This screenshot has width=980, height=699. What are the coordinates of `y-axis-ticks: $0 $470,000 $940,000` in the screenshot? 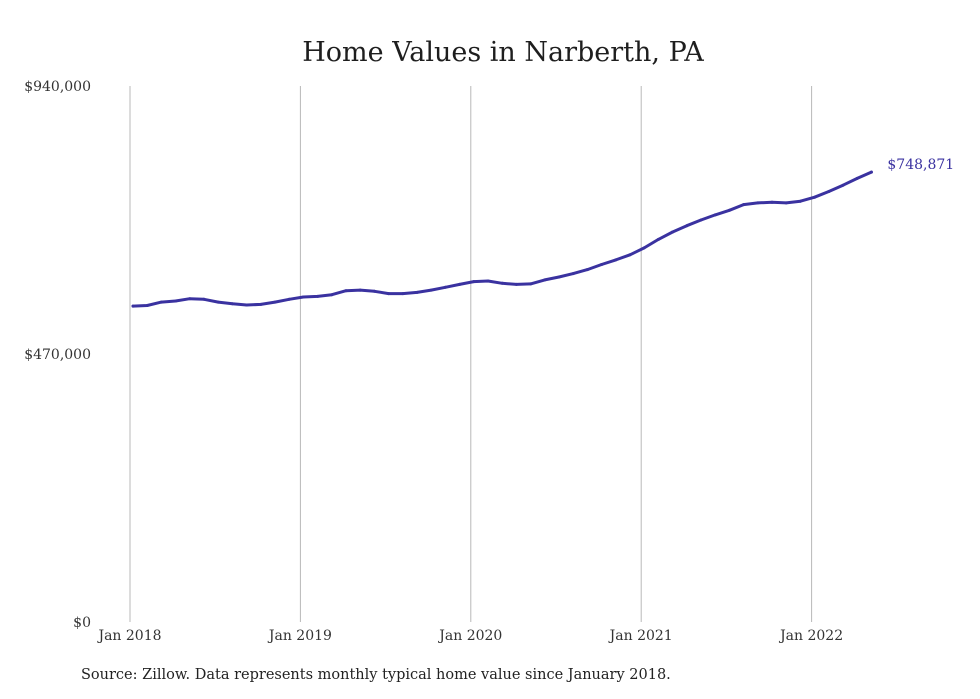 It's located at (57, 355).